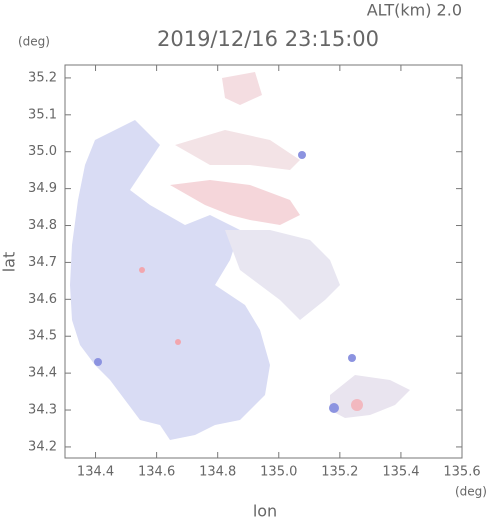 Image resolution: width=491 pixels, height=525 pixels. I want to click on x-tick-label: 134.6, so click(156, 472).